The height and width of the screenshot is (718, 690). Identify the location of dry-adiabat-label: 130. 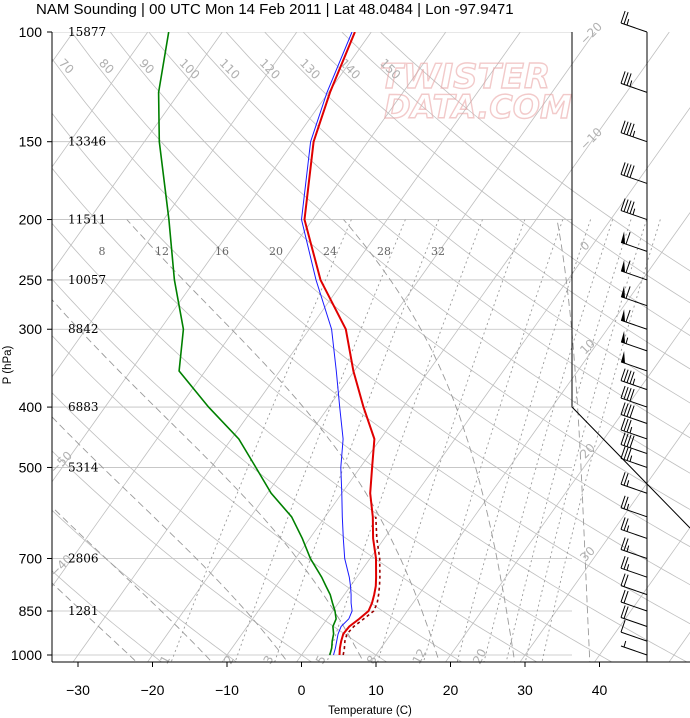
(310, 69).